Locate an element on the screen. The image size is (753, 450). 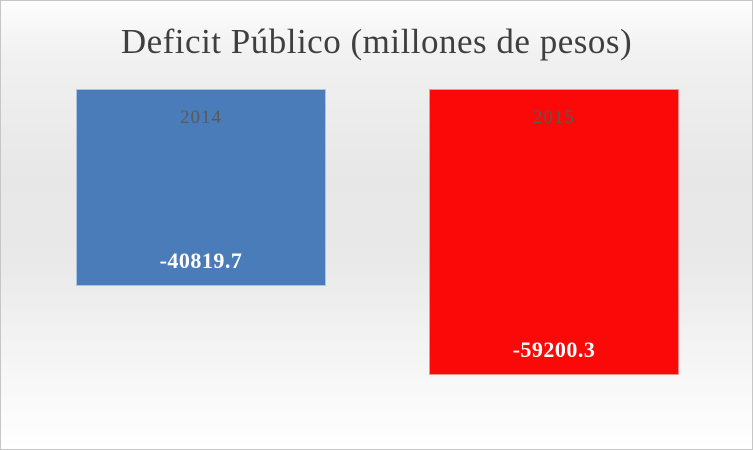
bar-2015-under-shadow is located at coordinates (557, 376).